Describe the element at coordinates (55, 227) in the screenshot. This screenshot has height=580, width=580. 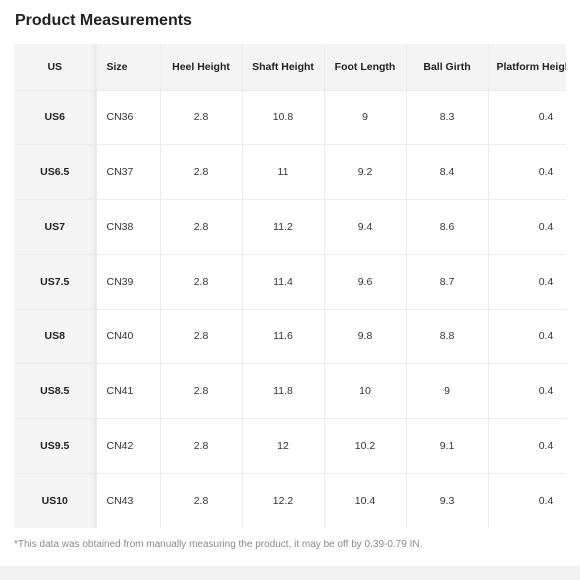
I see `cell-us: US7` at that location.